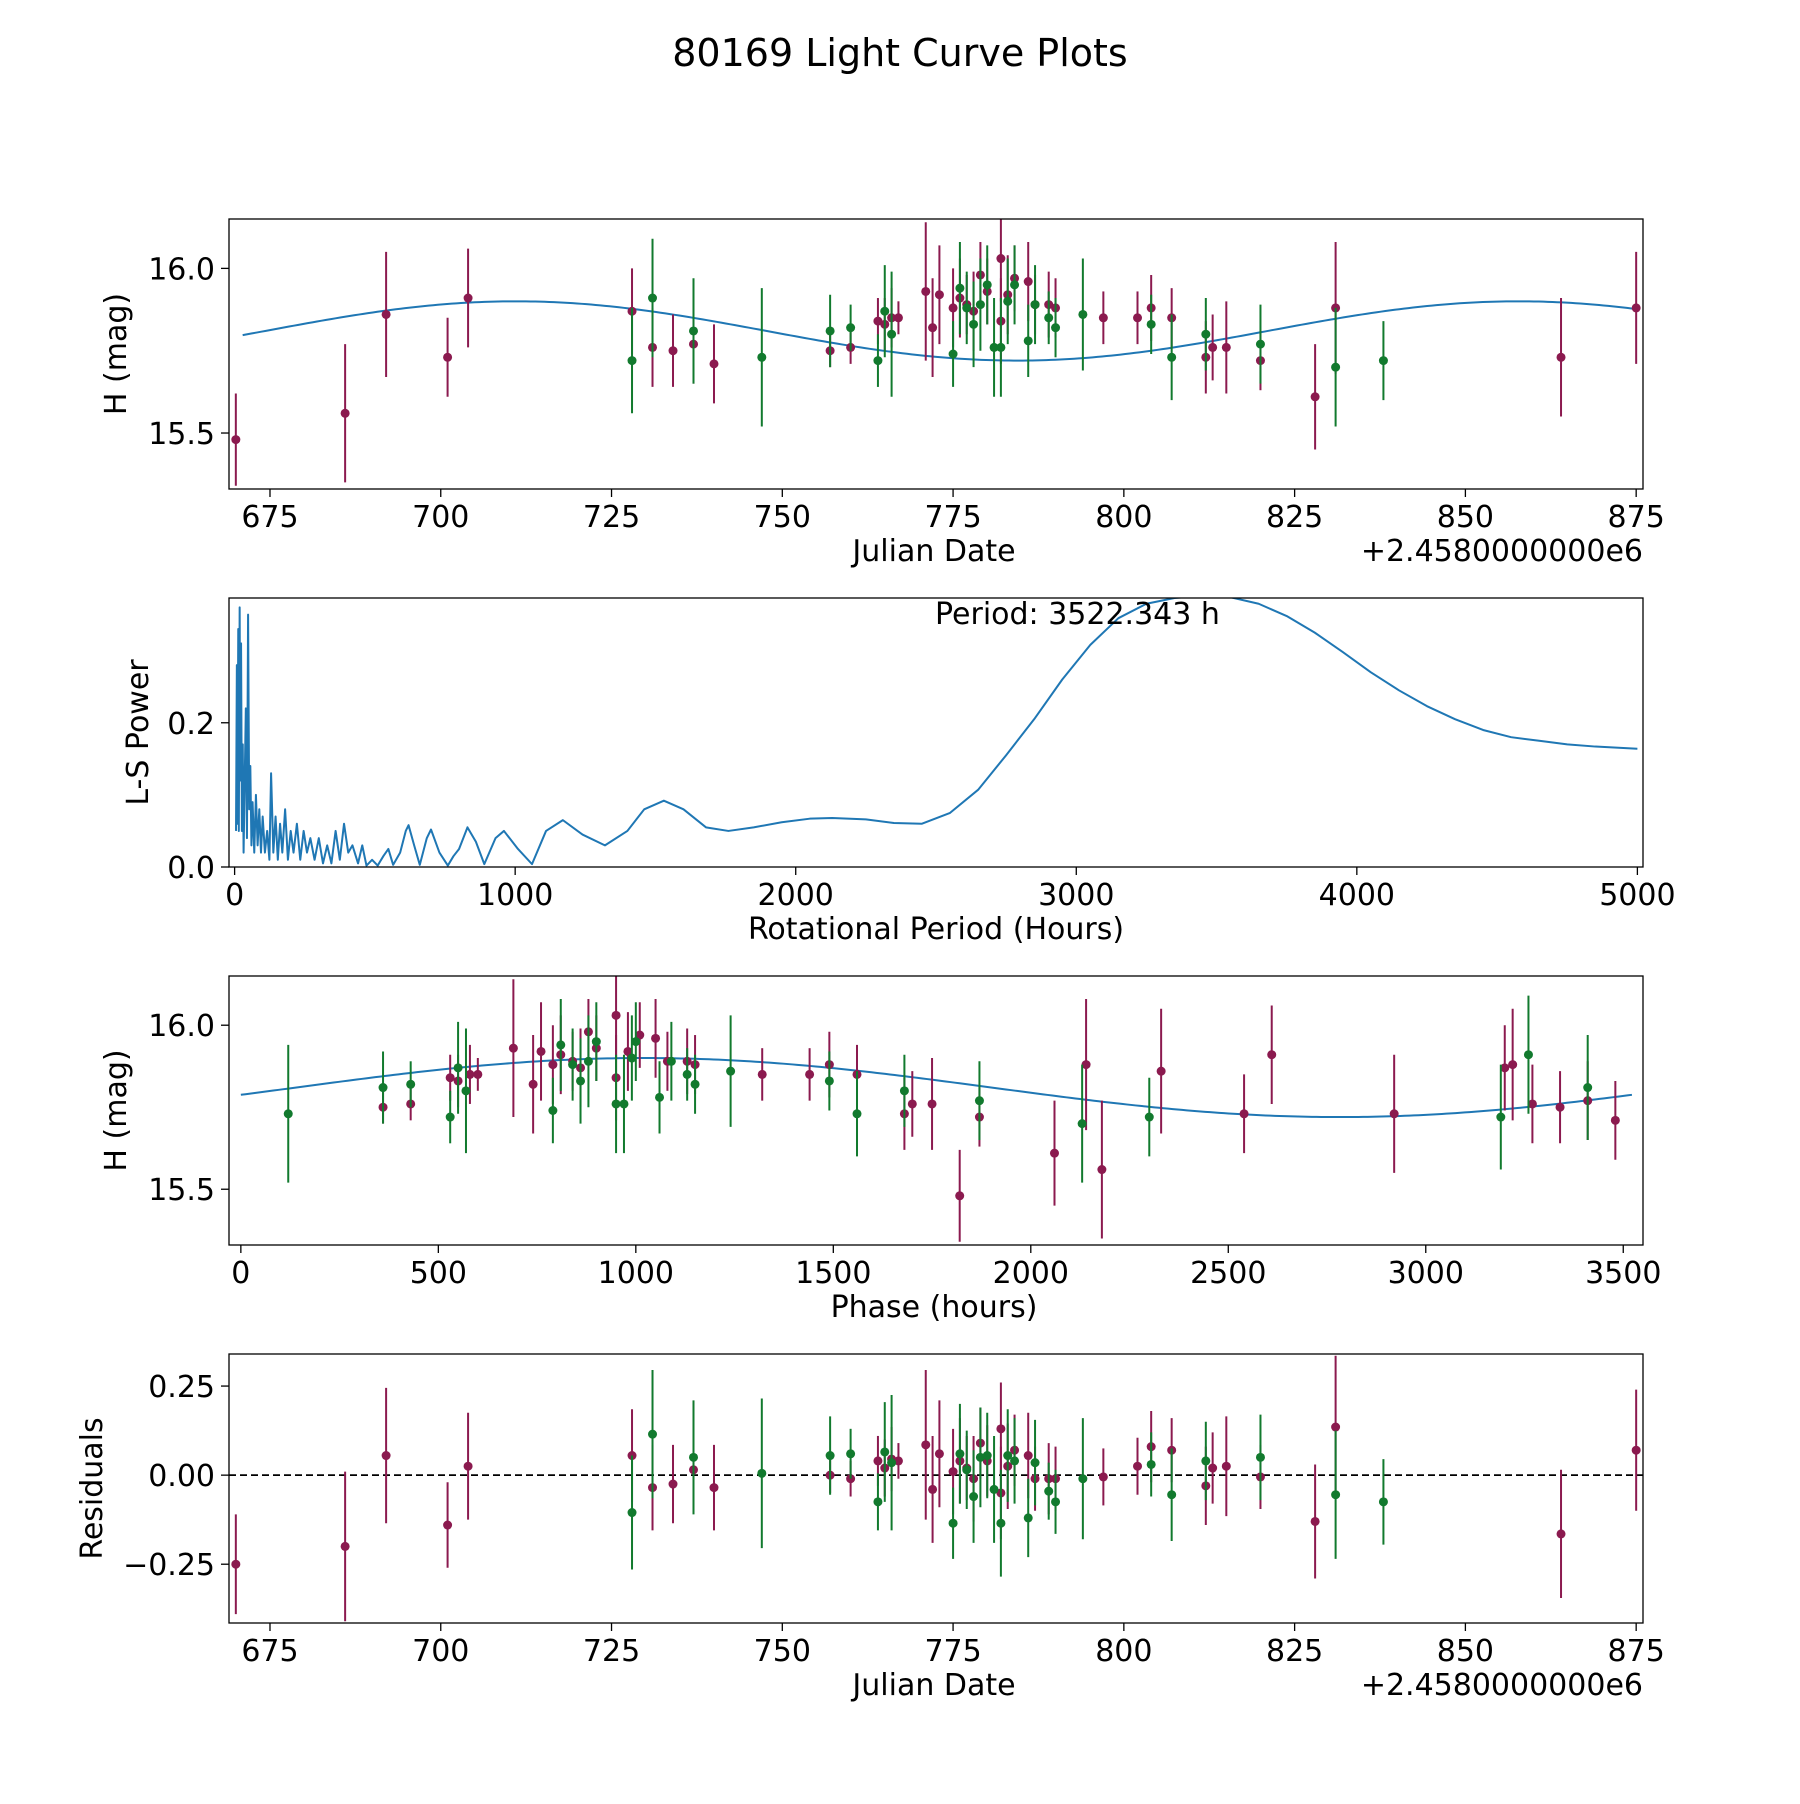 The height and width of the screenshot is (1804, 1800). What do you see at coordinates (181, 434) in the screenshot?
I see `y-tick-label: 15.5` at bounding box center [181, 434].